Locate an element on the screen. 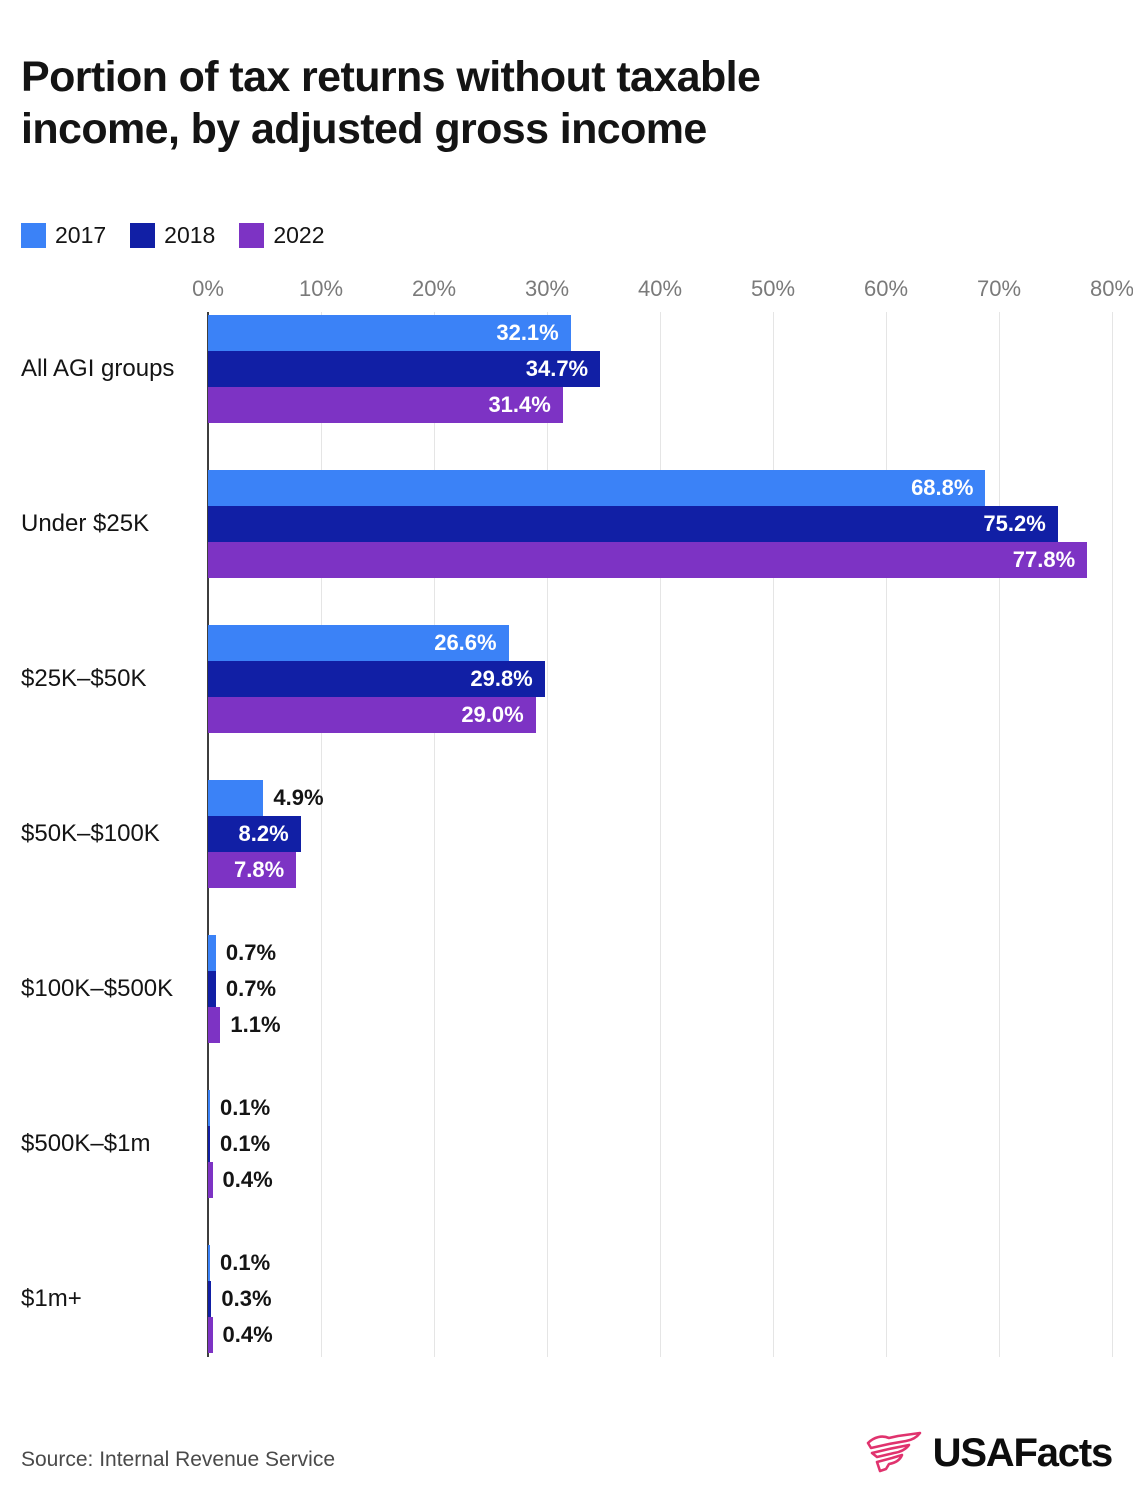 This screenshot has width=1133, height=1500. x-tick-label: 30% is located at coordinates (547, 288).